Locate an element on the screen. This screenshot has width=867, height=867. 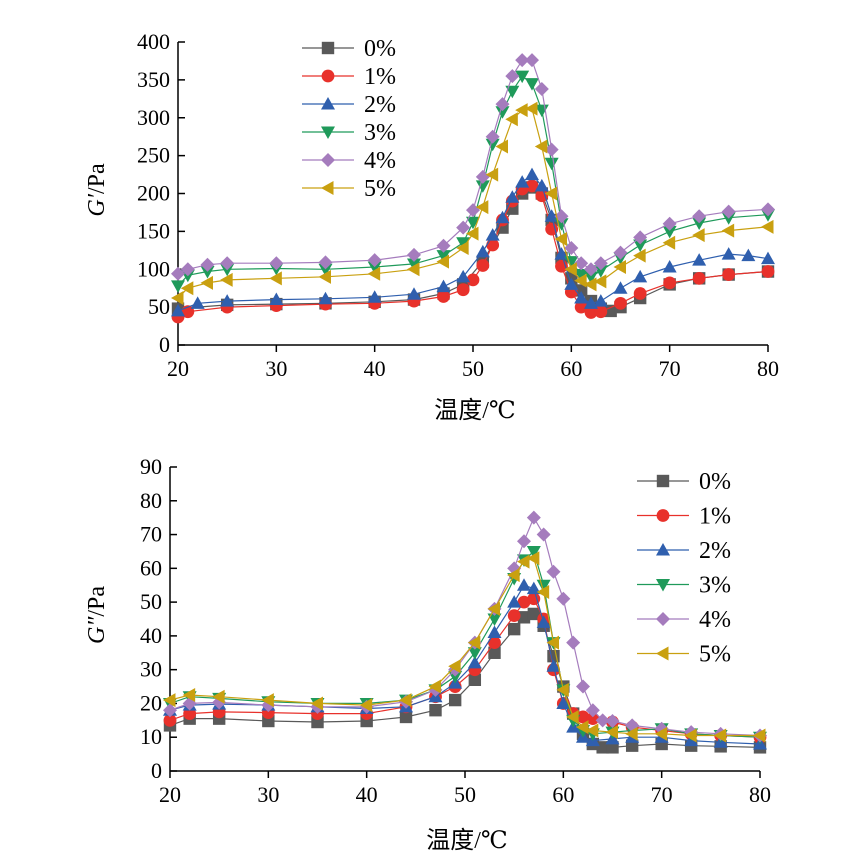
x-axis-title: 温度/℃ is located at coordinates (467, 840).